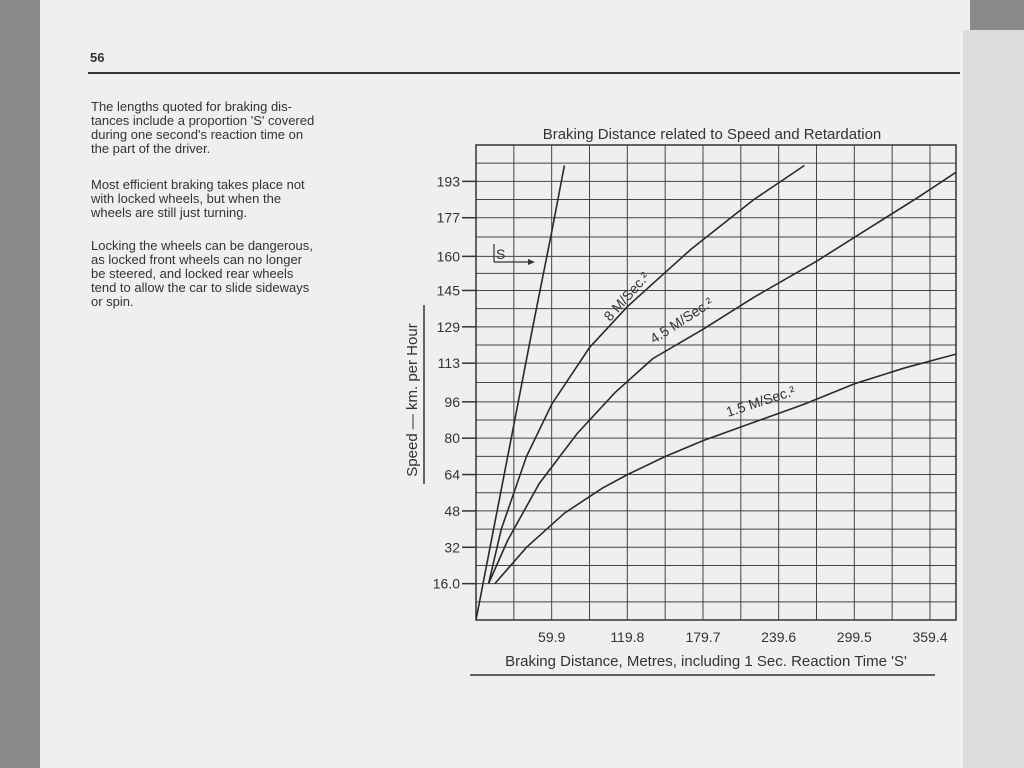  Describe the element at coordinates (551, 637) in the screenshot. I see `x-tick-label: 59.9` at that location.